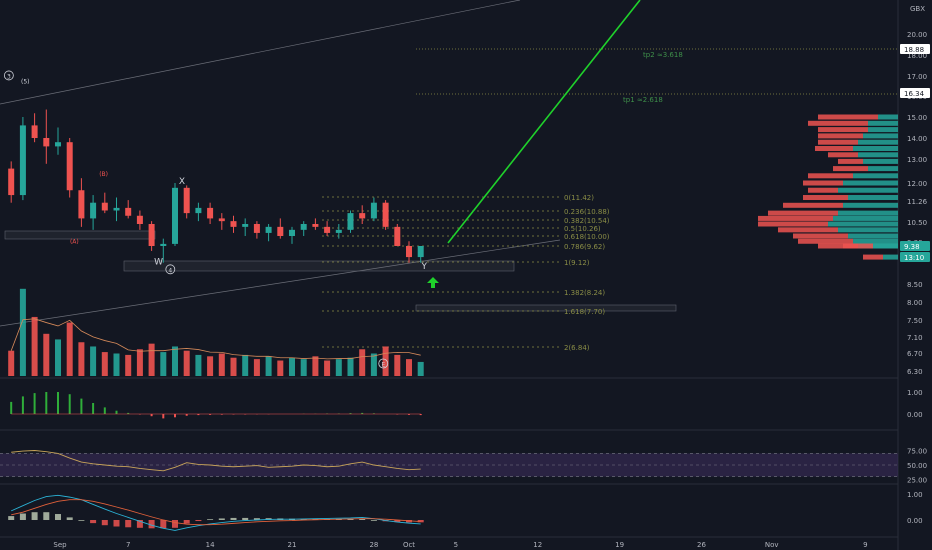 This screenshot has height=550, width=932. I want to click on price-badge-label: 18.88, so click(914, 50).